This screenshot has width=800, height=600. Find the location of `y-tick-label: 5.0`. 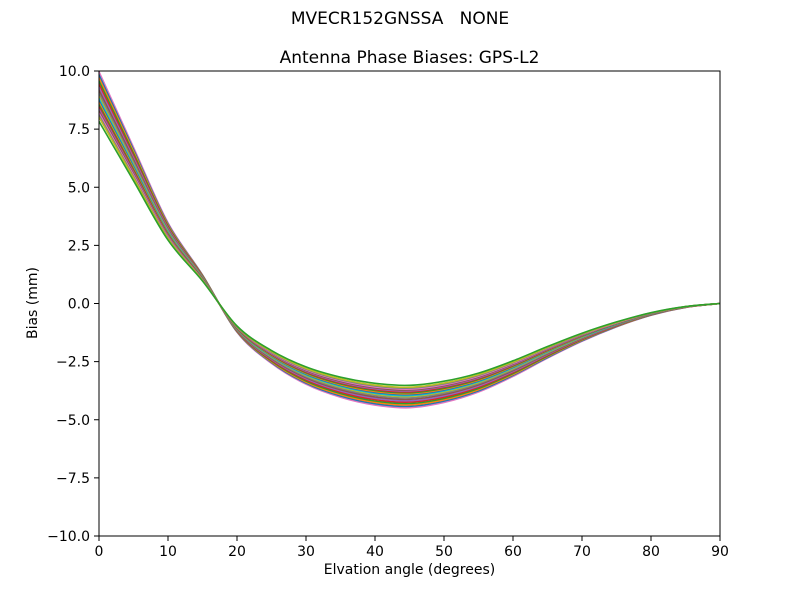

y-tick-label: 5.0 is located at coordinates (79, 188).